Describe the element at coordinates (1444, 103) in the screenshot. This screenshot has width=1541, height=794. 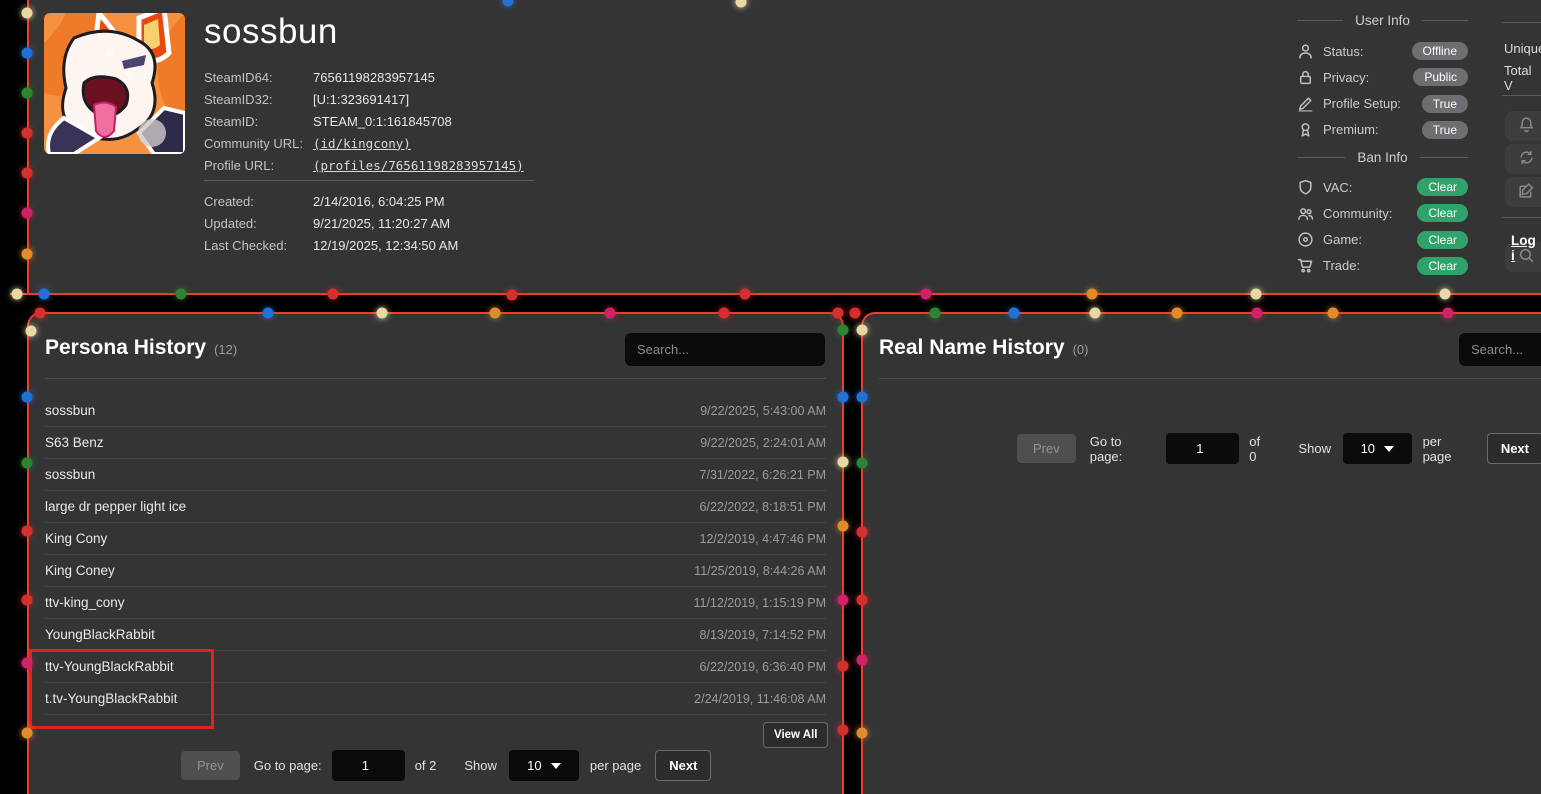
I see `user-info-badge: True` at that location.